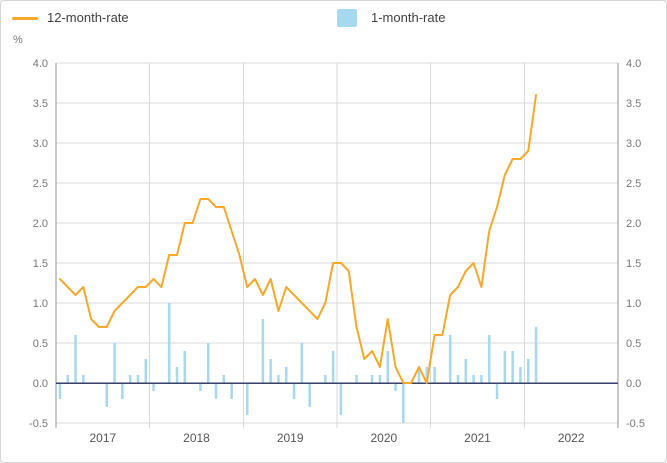  What do you see at coordinates (477, 438) in the screenshot?
I see `x-year-label: 2021` at bounding box center [477, 438].